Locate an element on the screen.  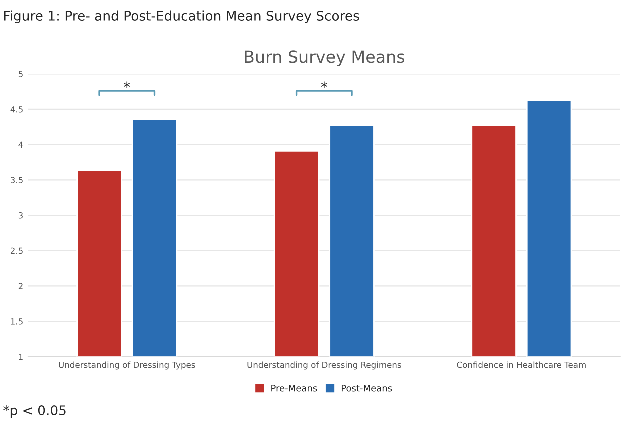
y-tick-label: 3.5 is located at coordinates (17, 180).